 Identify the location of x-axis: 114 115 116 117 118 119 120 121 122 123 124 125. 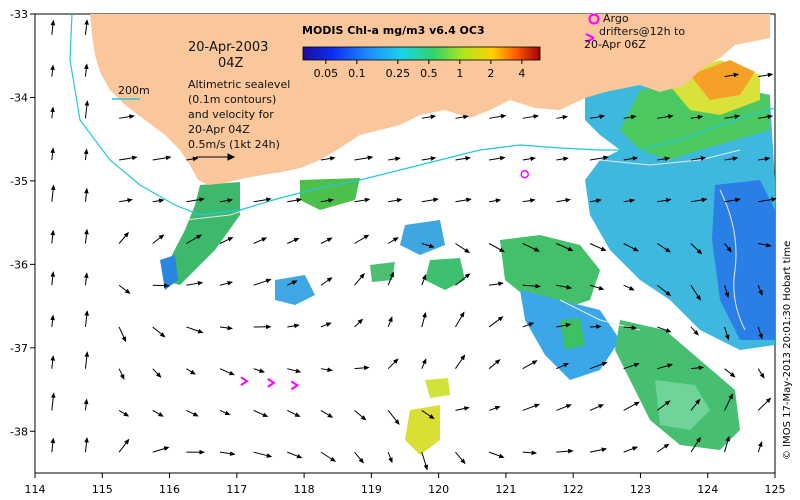
(405, 484).